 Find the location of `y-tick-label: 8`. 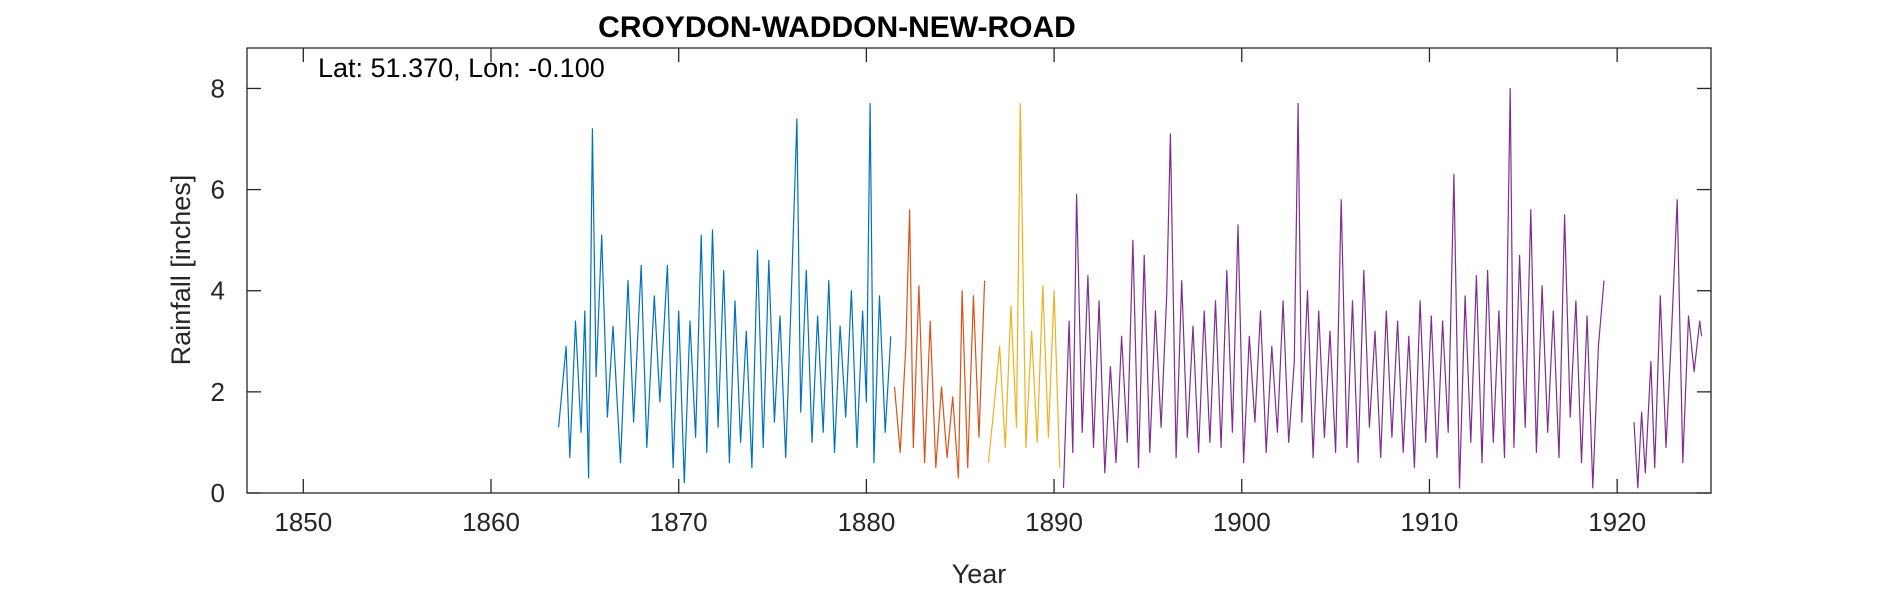

y-tick-label: 8 is located at coordinates (218, 88).